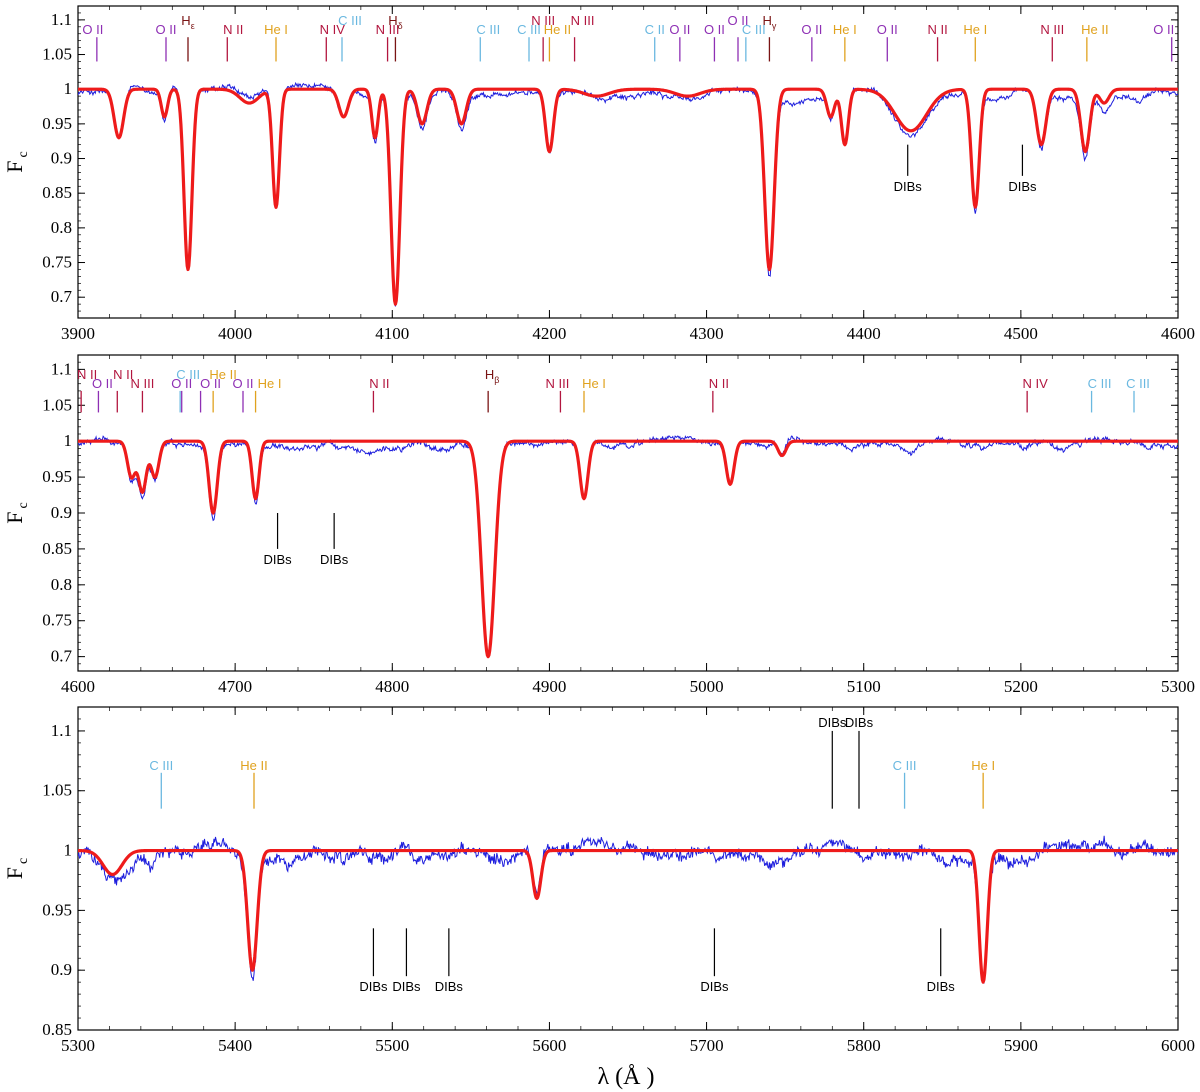 The image size is (1200, 1092). What do you see at coordinates (395, 22) in the screenshot?
I see `ion-label: Hδ` at bounding box center [395, 22].